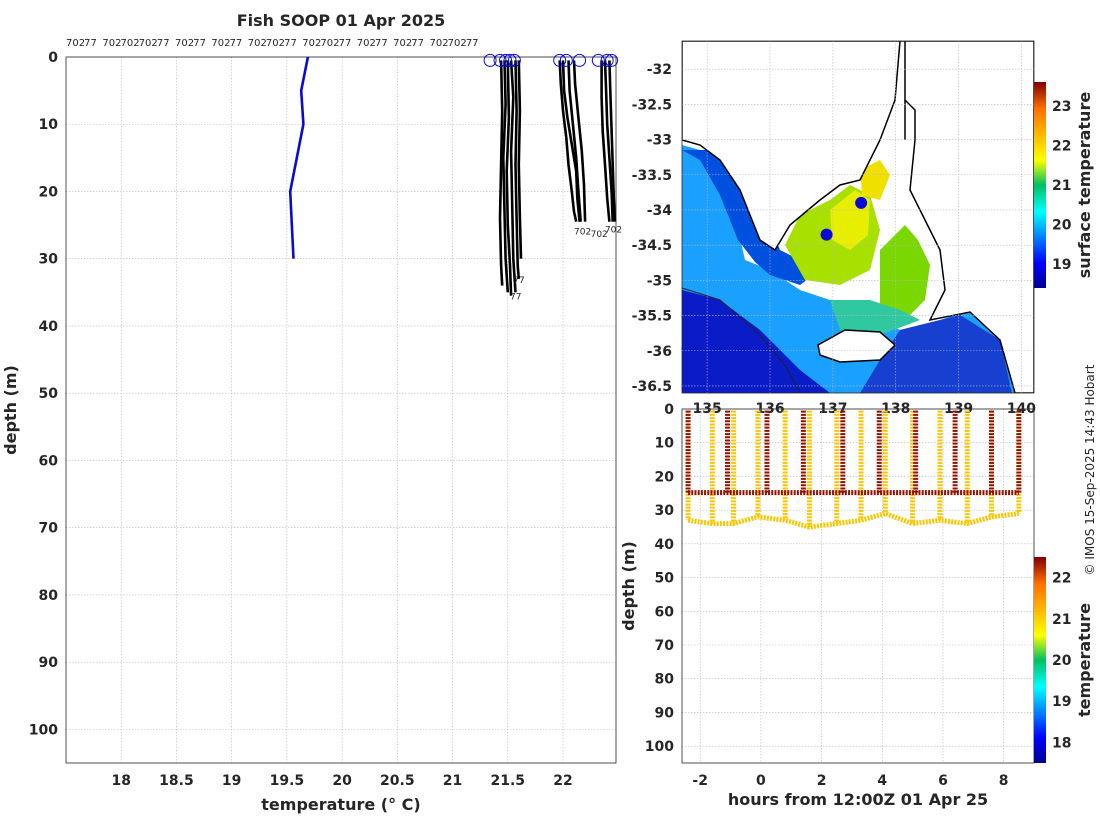 Image resolution: width=1100 pixels, height=820 pixels. Describe the element at coordinates (397, 781) in the screenshot. I see `x-tick-label: 20.5` at that location.